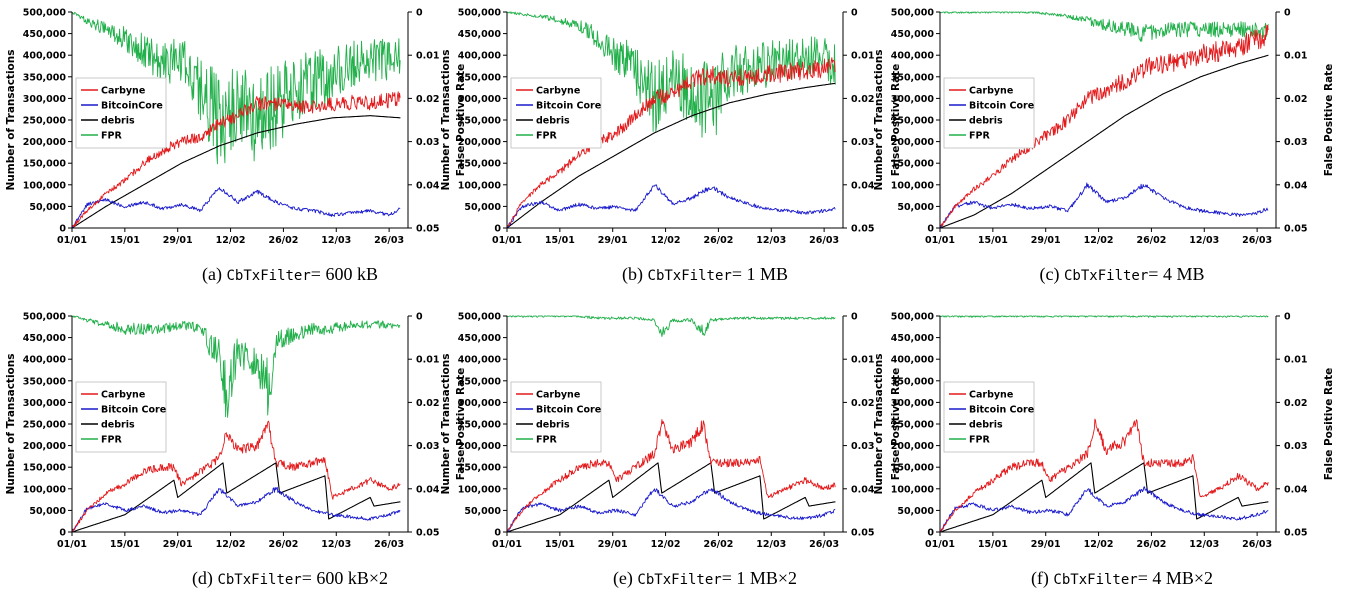  I want to click on caption-c: (c) CbTxFilter= 4 MB, so click(1122, 274).